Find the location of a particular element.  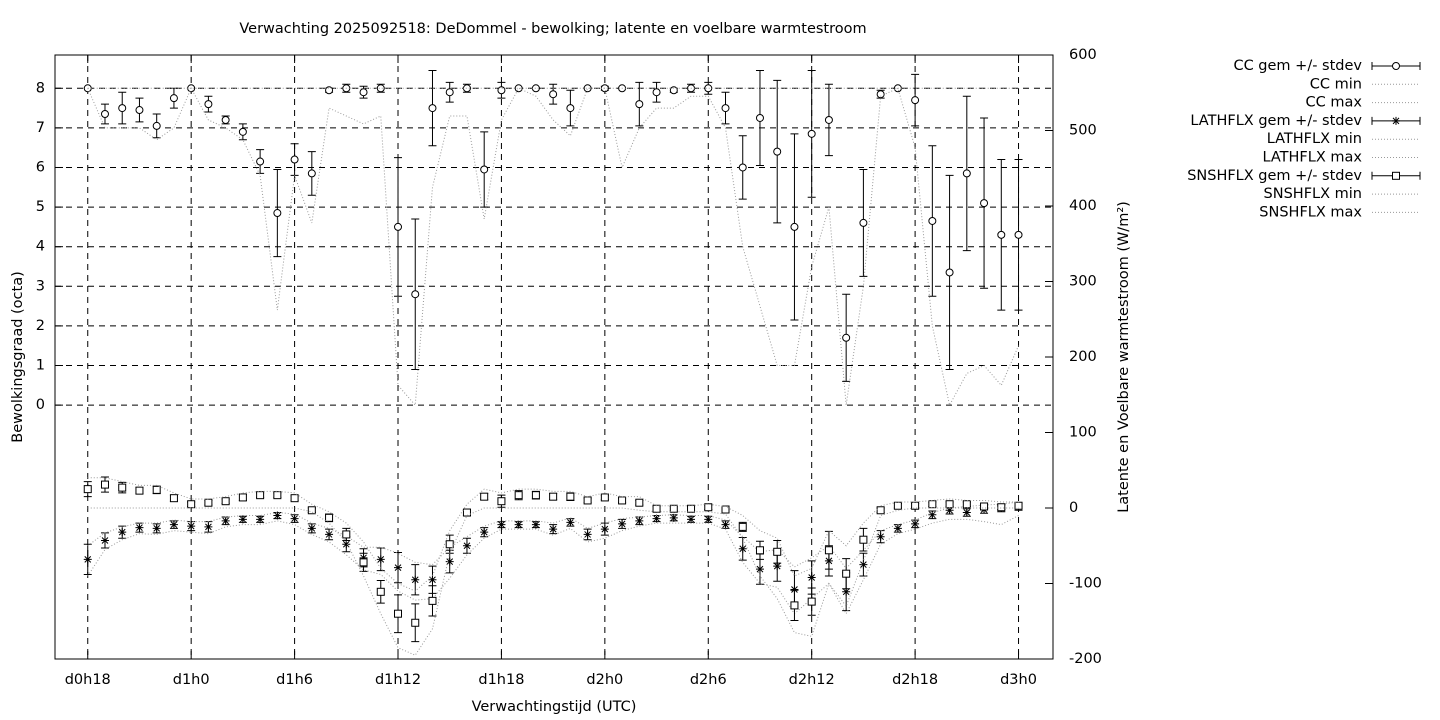

range-line is located at coordinates (553, 534).